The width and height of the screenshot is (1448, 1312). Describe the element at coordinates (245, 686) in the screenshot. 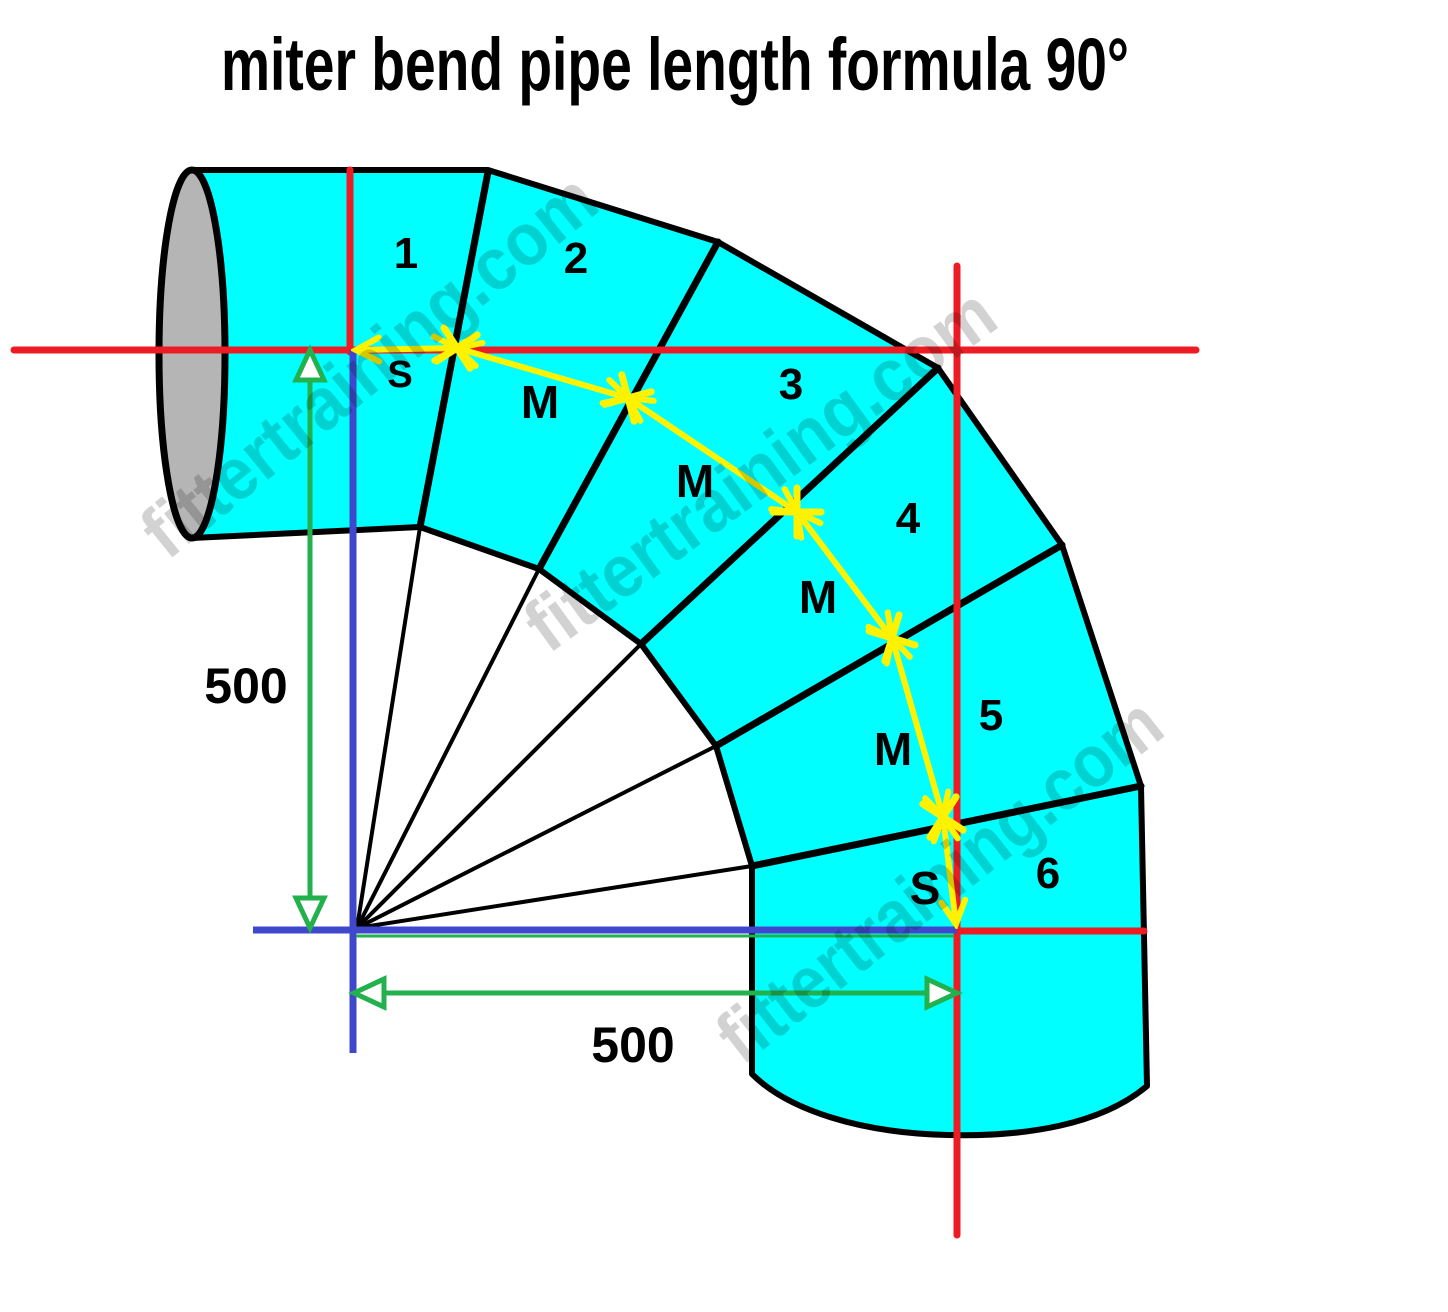

I see `dimension-label-vertical: 500` at that location.